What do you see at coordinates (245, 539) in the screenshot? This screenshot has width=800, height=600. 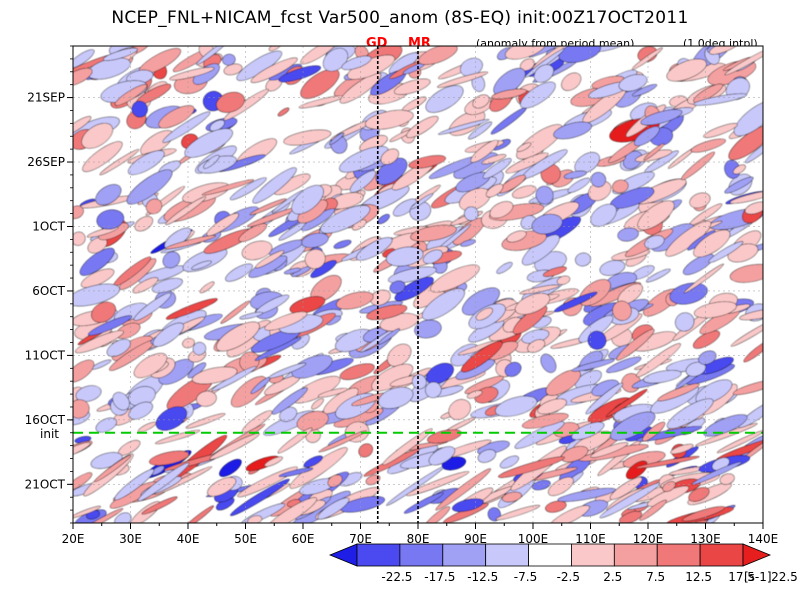 I see `x-tick-label: 50E` at bounding box center [245, 539].